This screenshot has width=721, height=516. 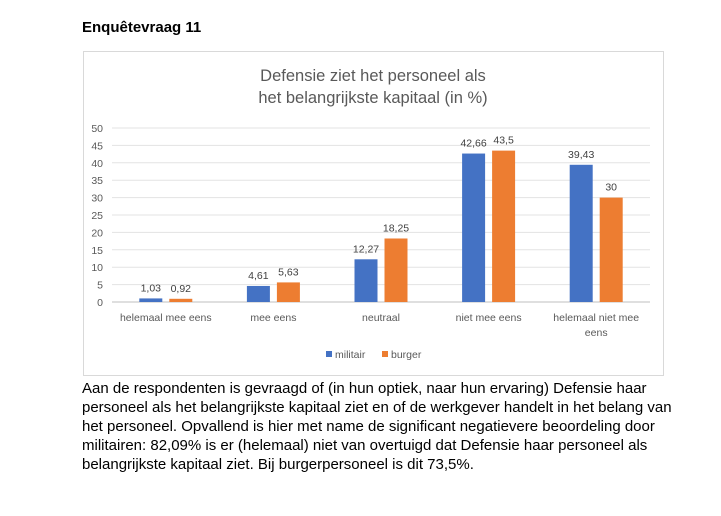 I want to click on data-label-burger: 0,92, so click(x=181, y=289).